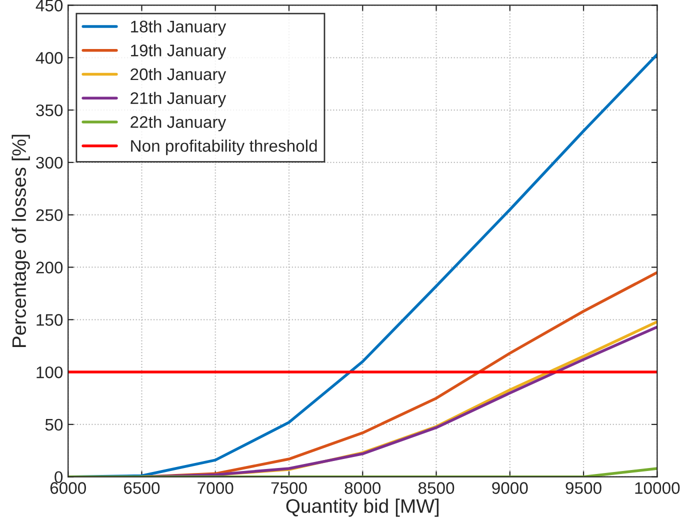  Describe the element at coordinates (178, 52) in the screenshot. I see `legend-label: 19th January` at that location.